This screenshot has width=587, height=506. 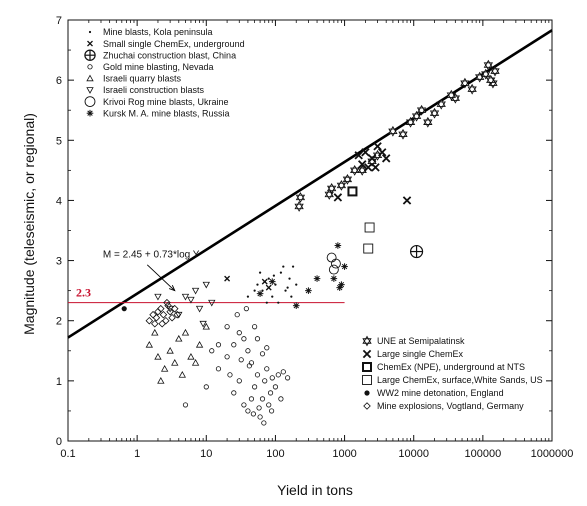 I want to click on y-tick-label: 4, so click(x=59, y=201).